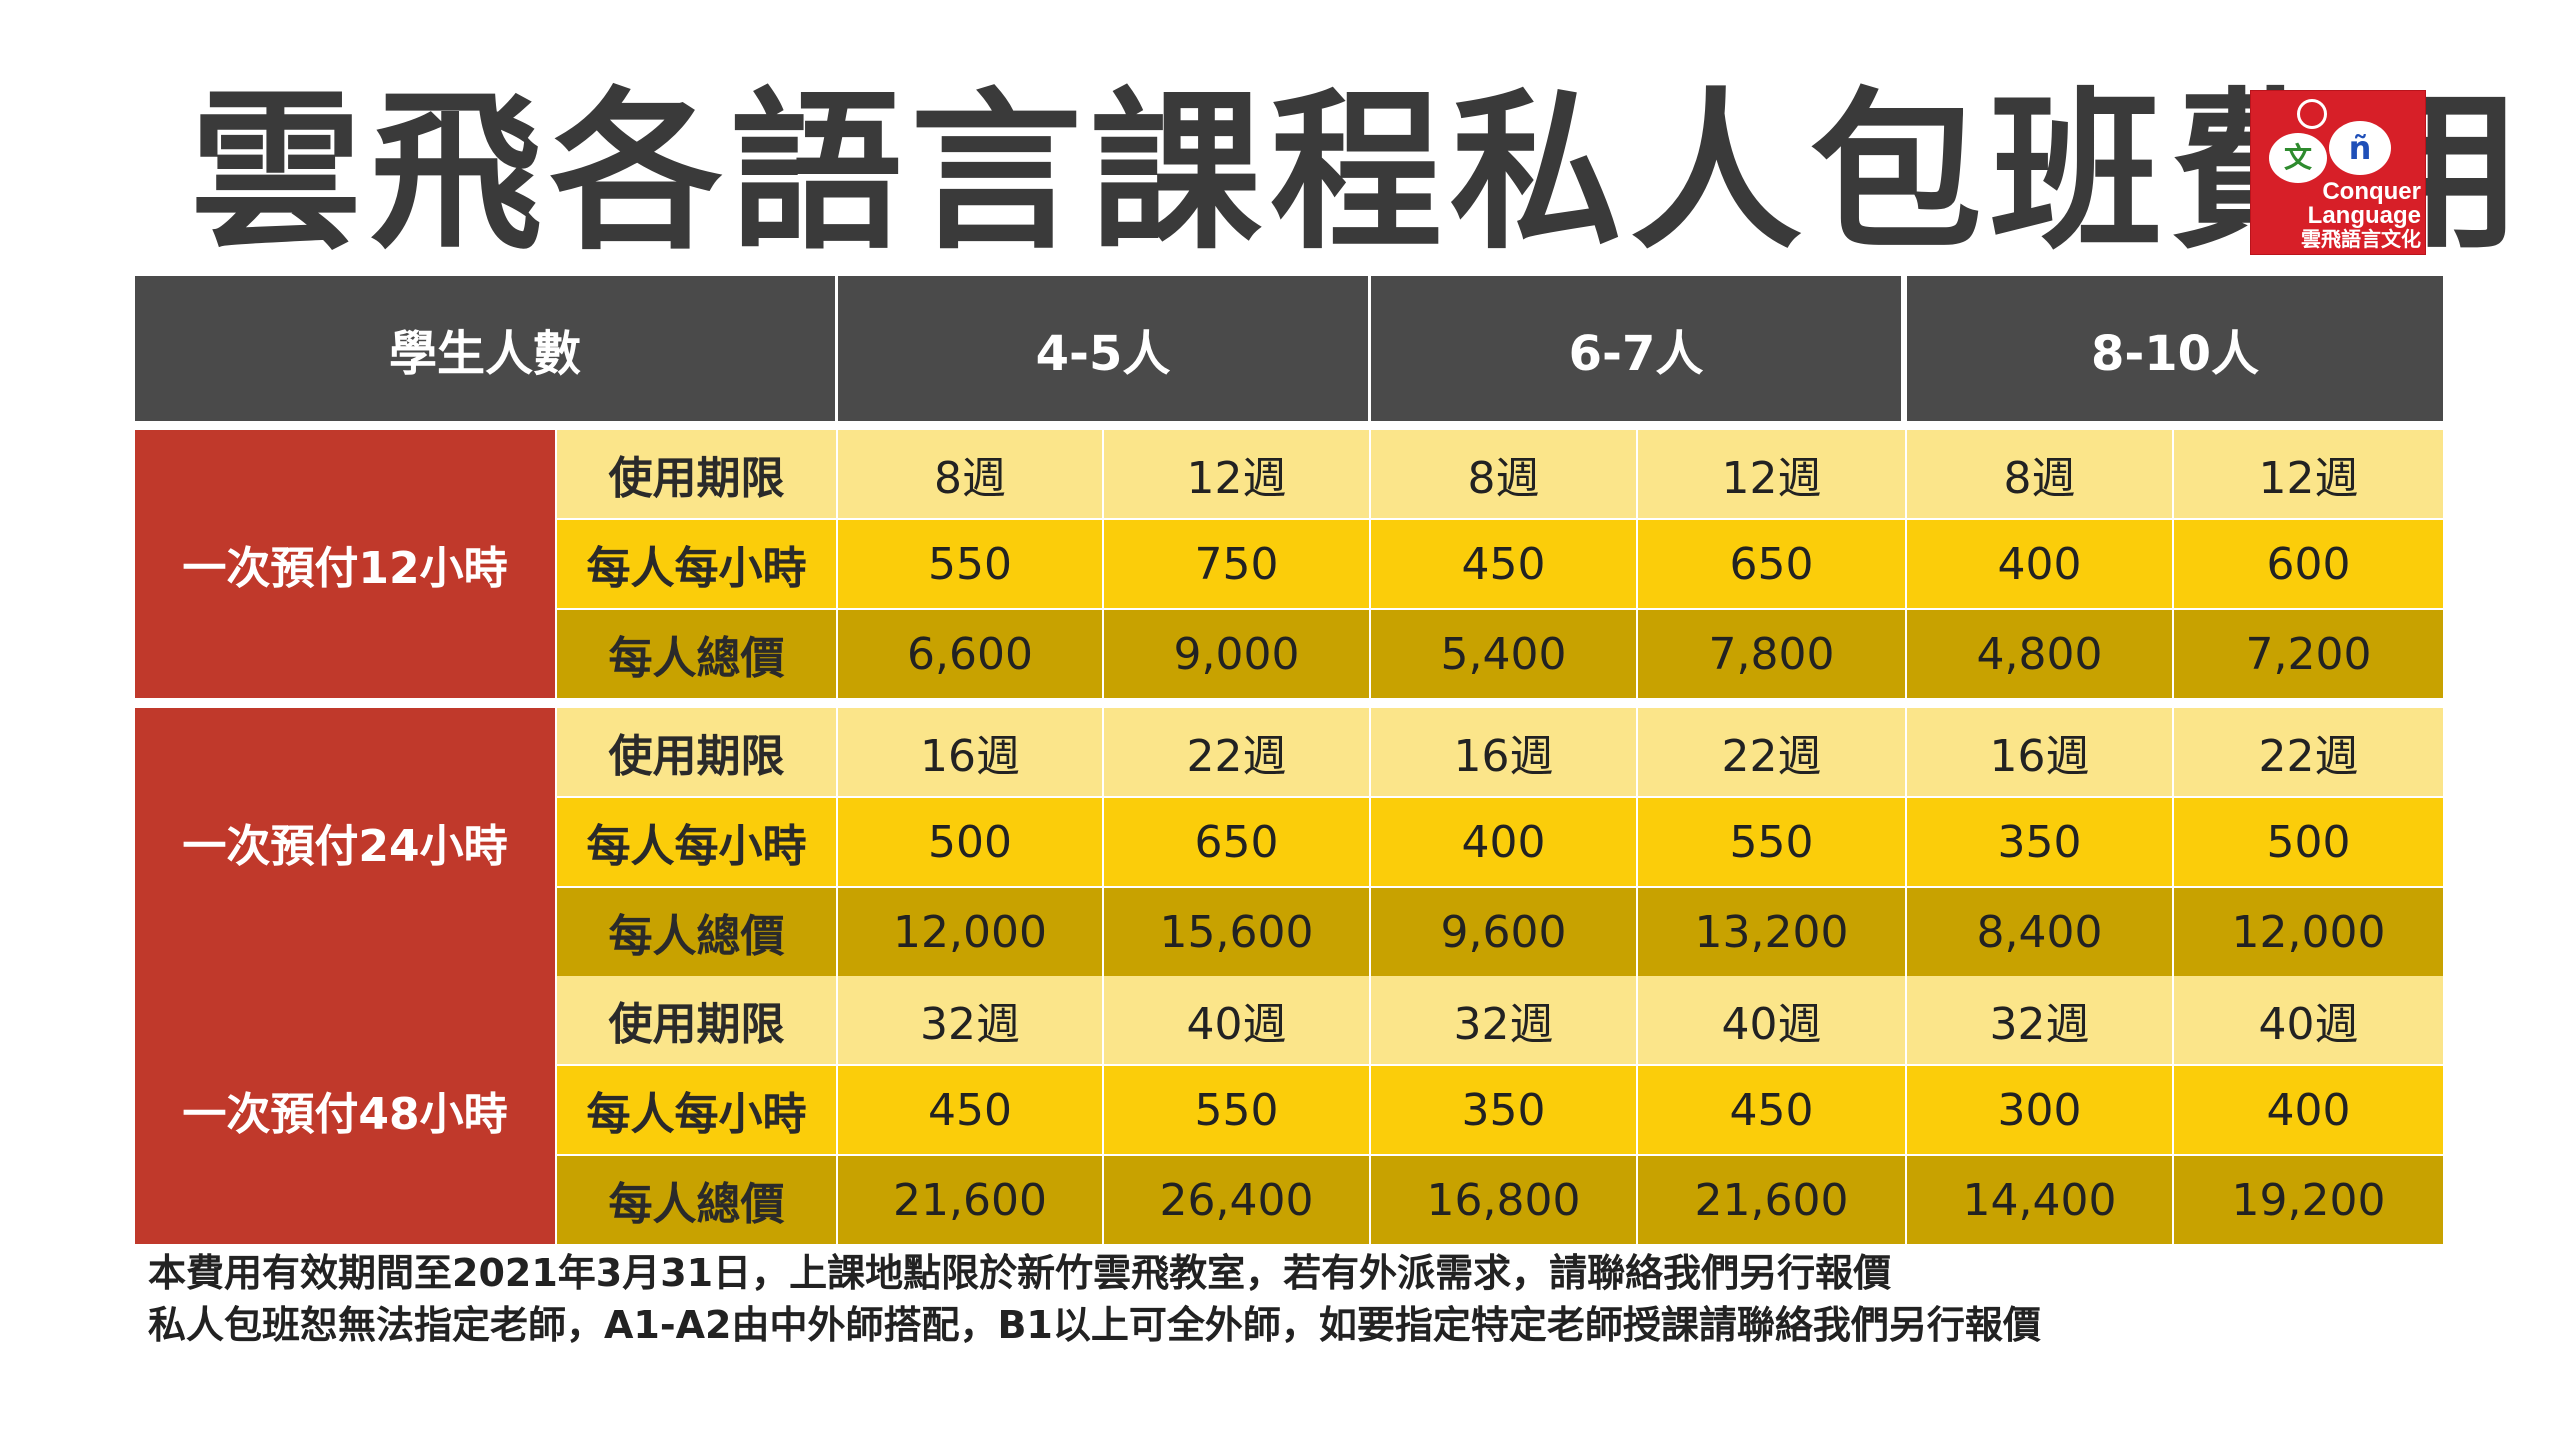 The width and height of the screenshot is (2560, 1440). What do you see at coordinates (1771, 654) in the screenshot?
I see `price-cell-total: 7,800` at bounding box center [1771, 654].